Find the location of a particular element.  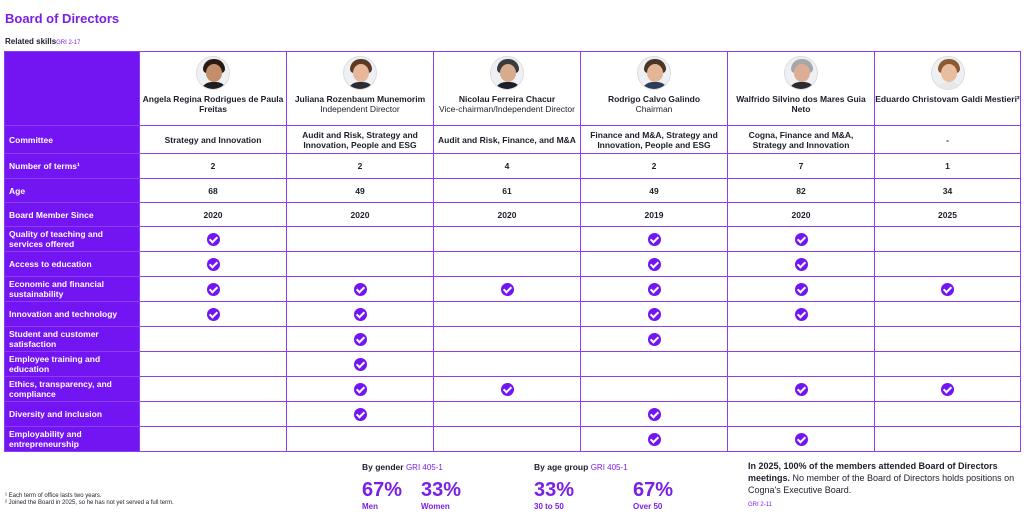

page-title: Board of Directors is located at coordinates (62, 18).